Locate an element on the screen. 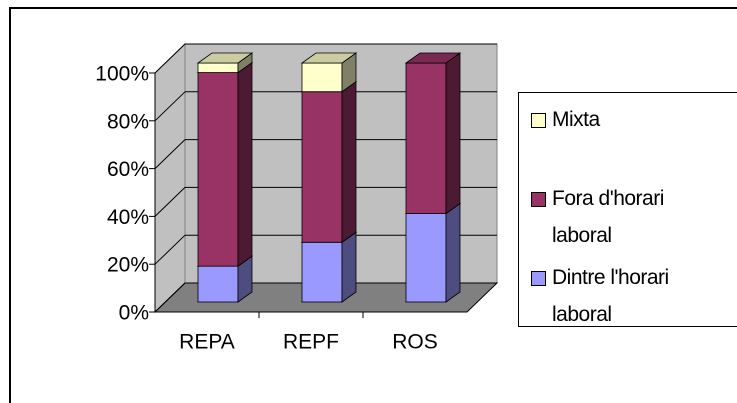  legend-entry: Dintre l'horari laboral is located at coordinates (634, 298).